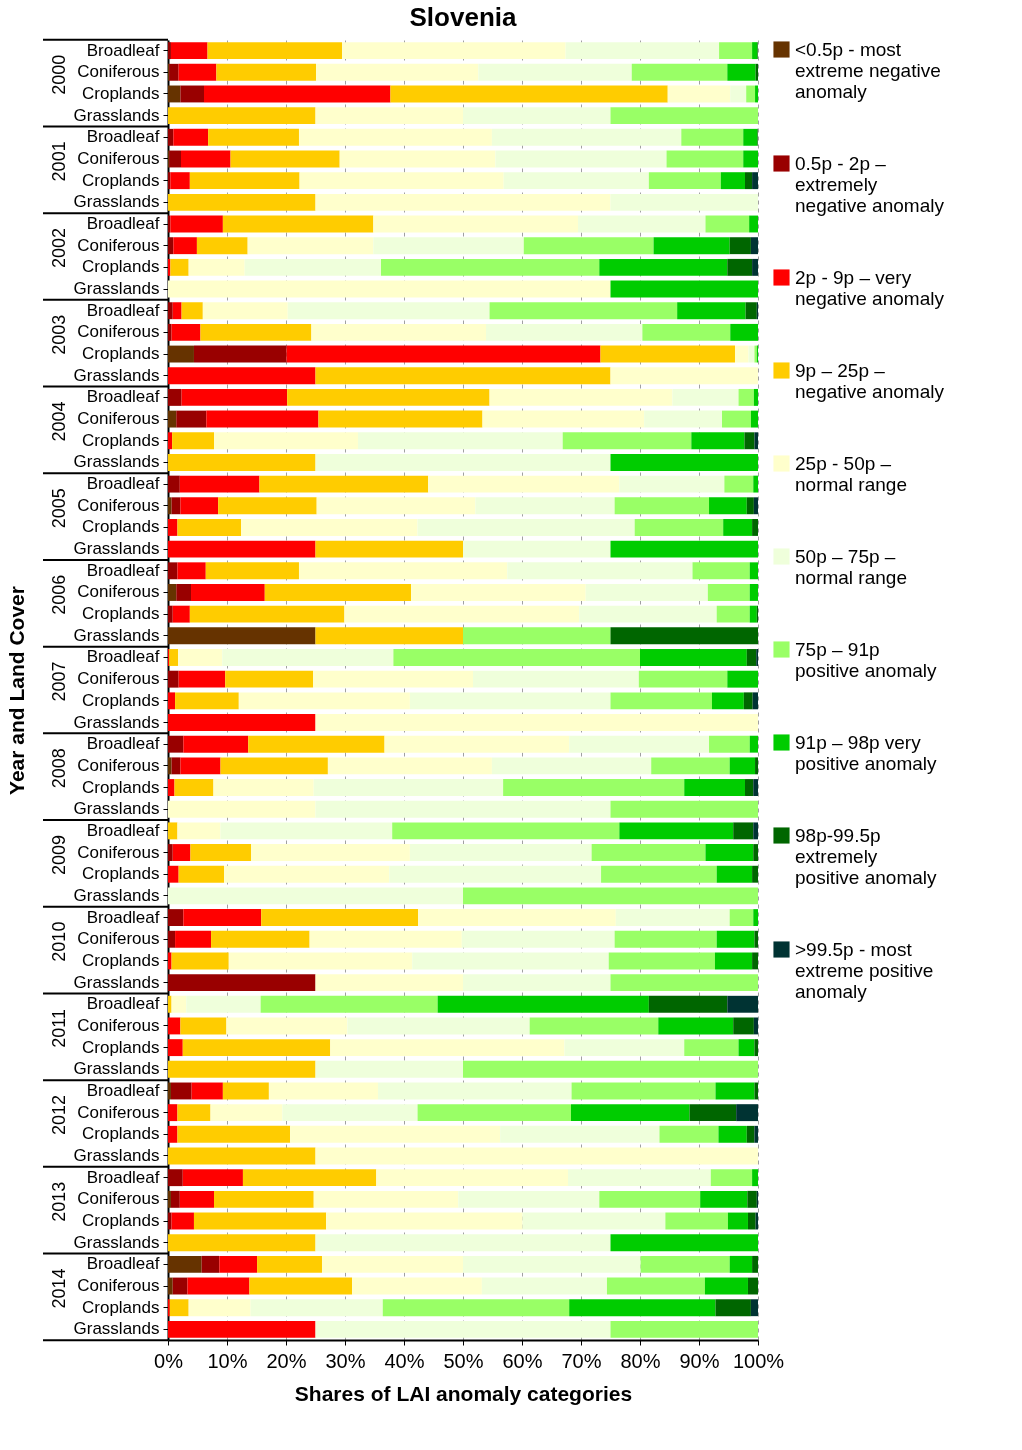  Describe the element at coordinates (345, 1360) in the screenshot. I see `x-tick-label: 30%` at that location.